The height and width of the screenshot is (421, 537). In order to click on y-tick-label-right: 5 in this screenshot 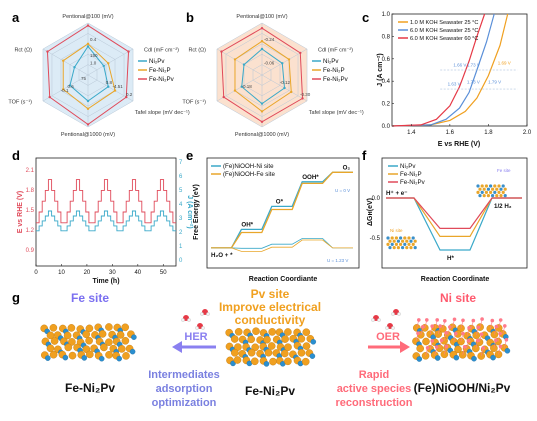, I will do `click(181, 191)`.